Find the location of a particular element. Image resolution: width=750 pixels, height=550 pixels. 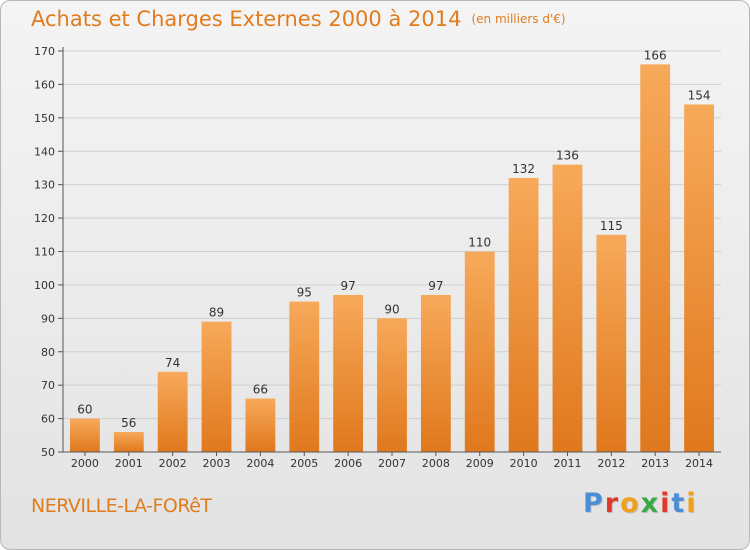

y-tick-label: 100 is located at coordinates (44, 285).